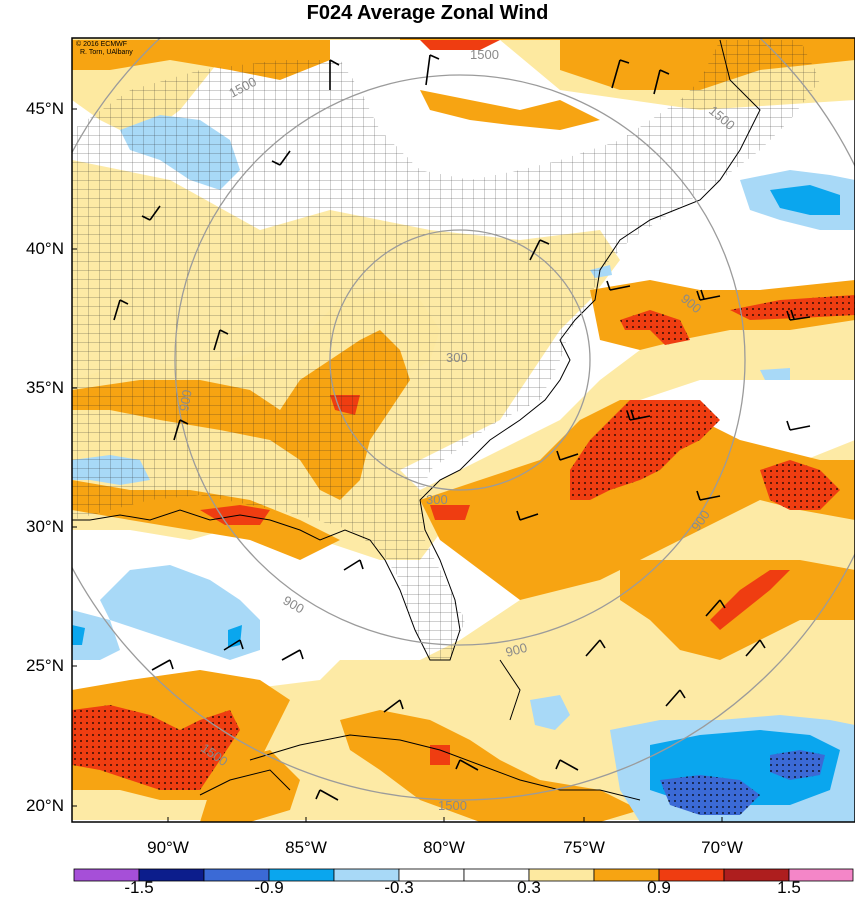 This screenshot has width=855, height=900. I want to click on credit-line: R. Torn, UAlbany, so click(106, 52).